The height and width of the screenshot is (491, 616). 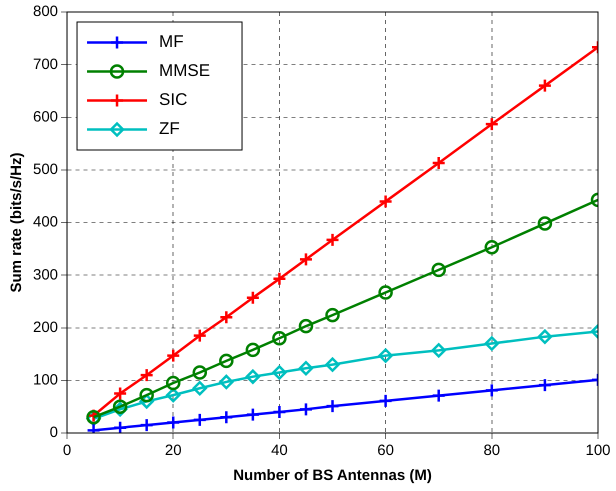 What do you see at coordinates (173, 100) in the screenshot?
I see `legend-label: SIC` at bounding box center [173, 100].